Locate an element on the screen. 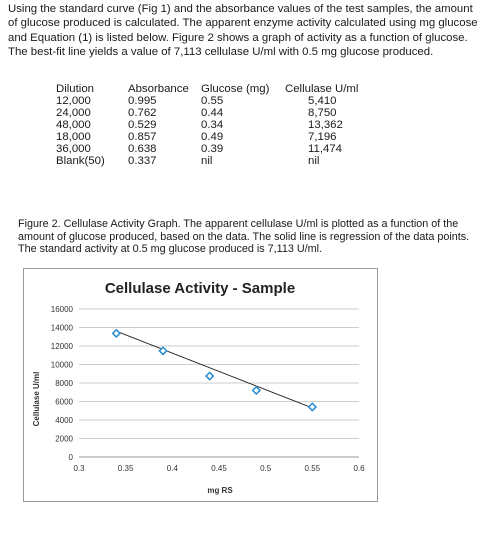  cell-absorbance: 0.762 is located at coordinates (142, 113).